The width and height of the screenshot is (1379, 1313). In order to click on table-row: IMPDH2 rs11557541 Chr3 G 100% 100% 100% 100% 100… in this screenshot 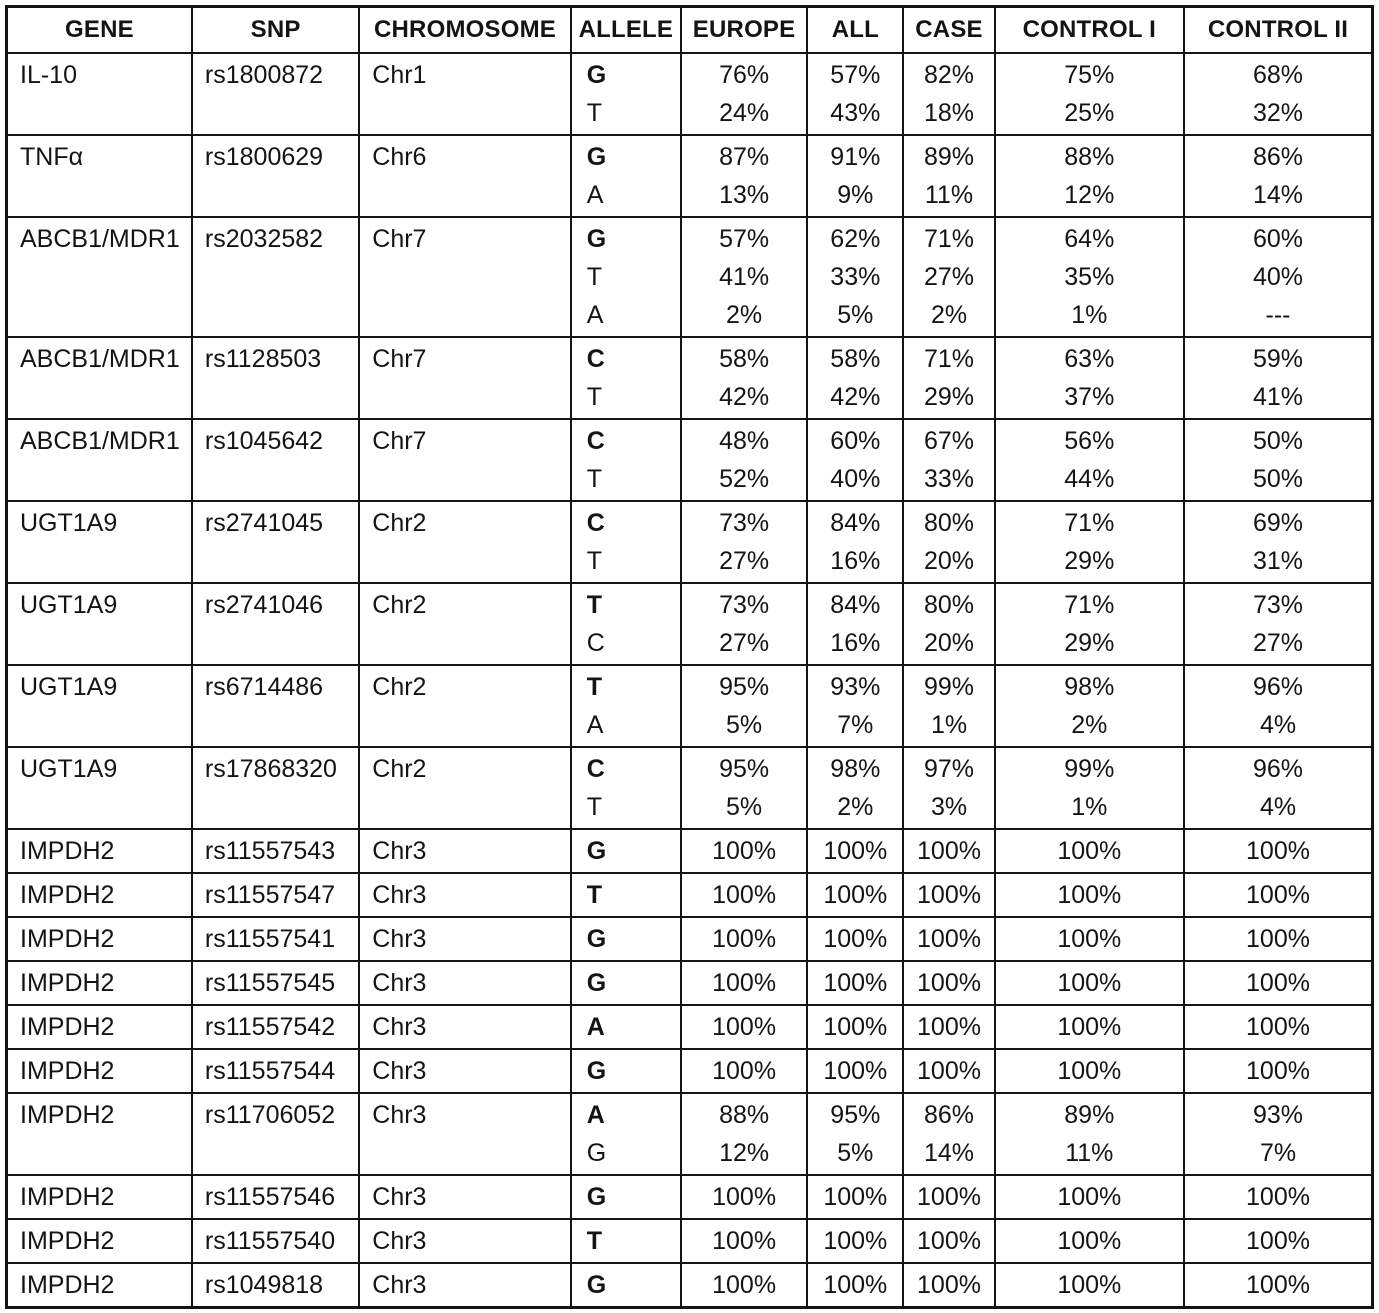, I will do `click(689, 939)`.